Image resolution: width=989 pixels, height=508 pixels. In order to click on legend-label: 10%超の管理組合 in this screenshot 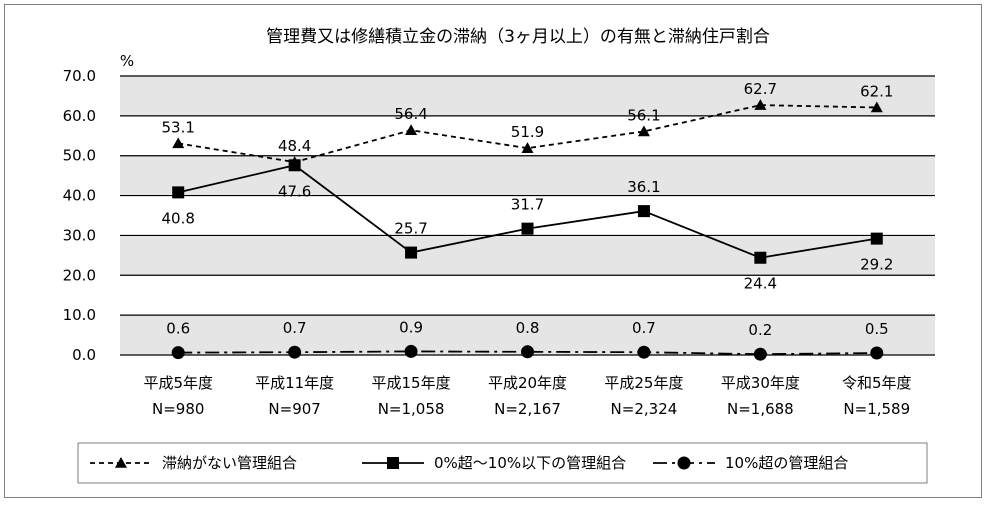, I will do `click(786, 463)`.